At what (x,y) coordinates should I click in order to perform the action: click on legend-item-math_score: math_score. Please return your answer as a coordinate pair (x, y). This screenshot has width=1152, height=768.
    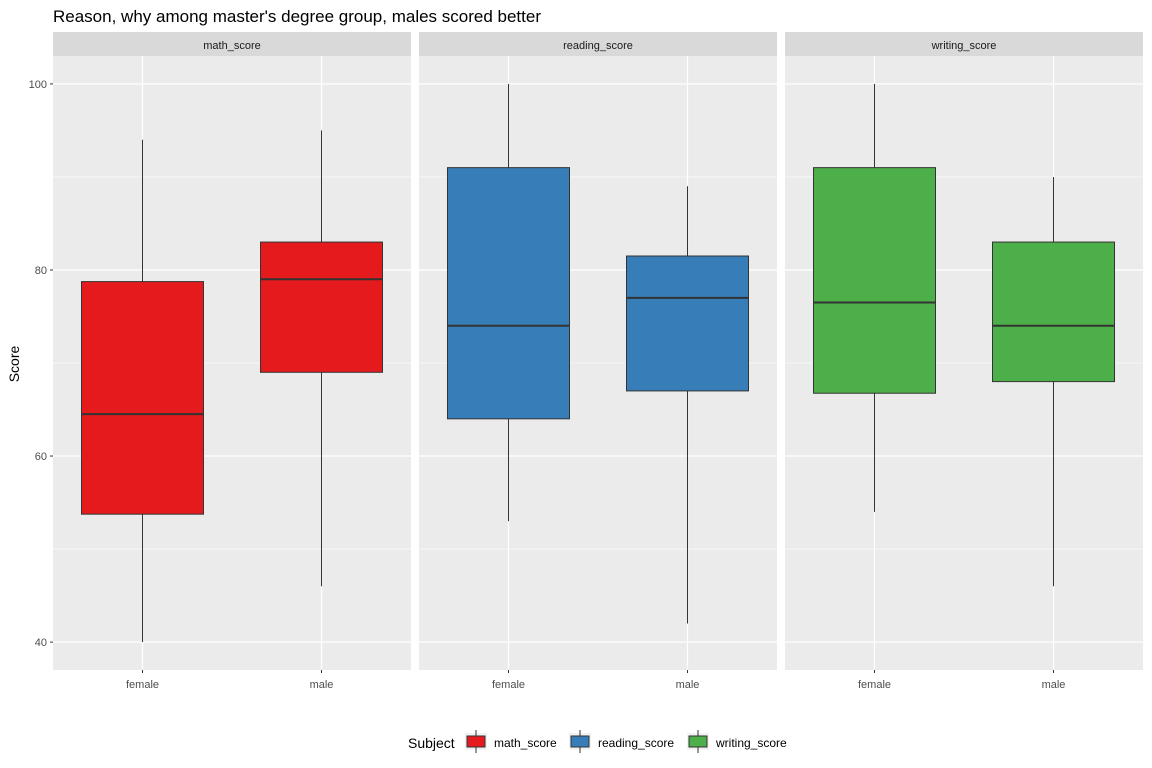
    Looking at the image, I should click on (511, 741).